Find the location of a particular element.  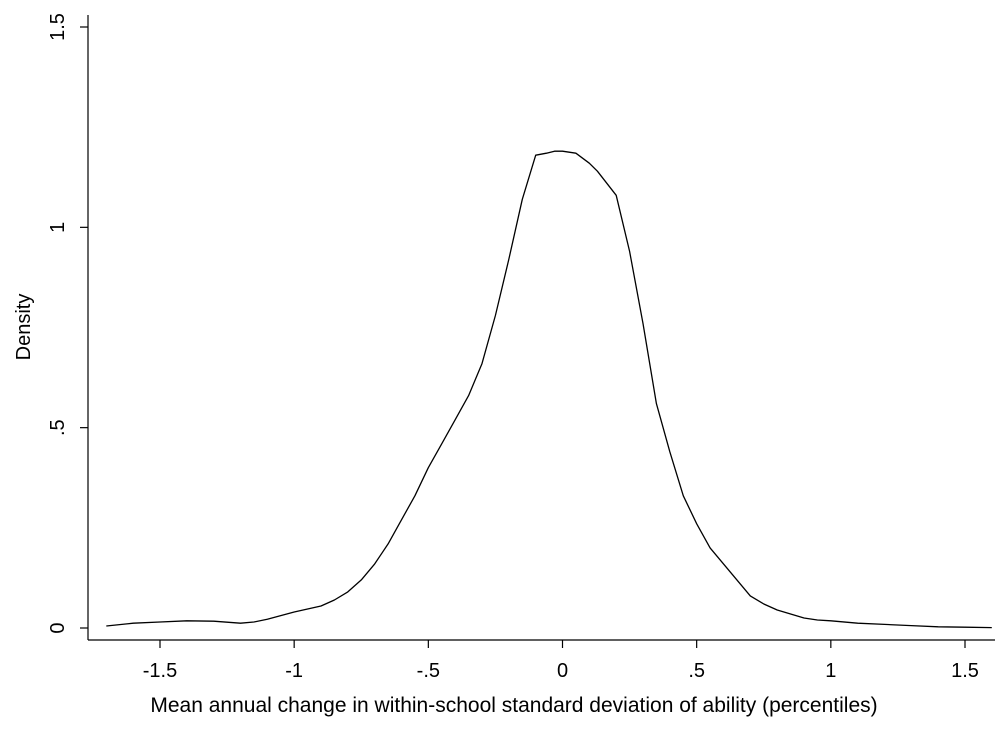

x-tick-label: -.5 is located at coordinates (428, 671).